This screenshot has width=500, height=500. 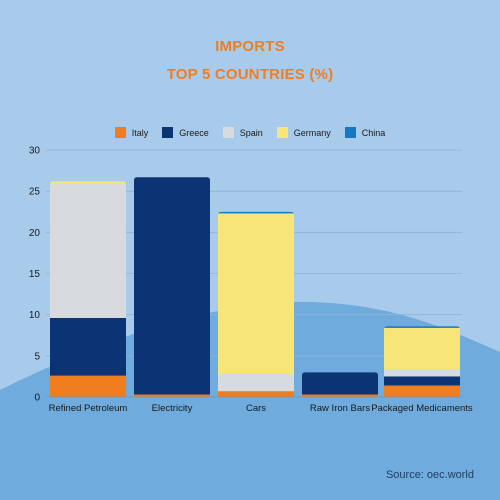 What do you see at coordinates (35, 192) in the screenshot?
I see `y-tick-label: 25` at bounding box center [35, 192].